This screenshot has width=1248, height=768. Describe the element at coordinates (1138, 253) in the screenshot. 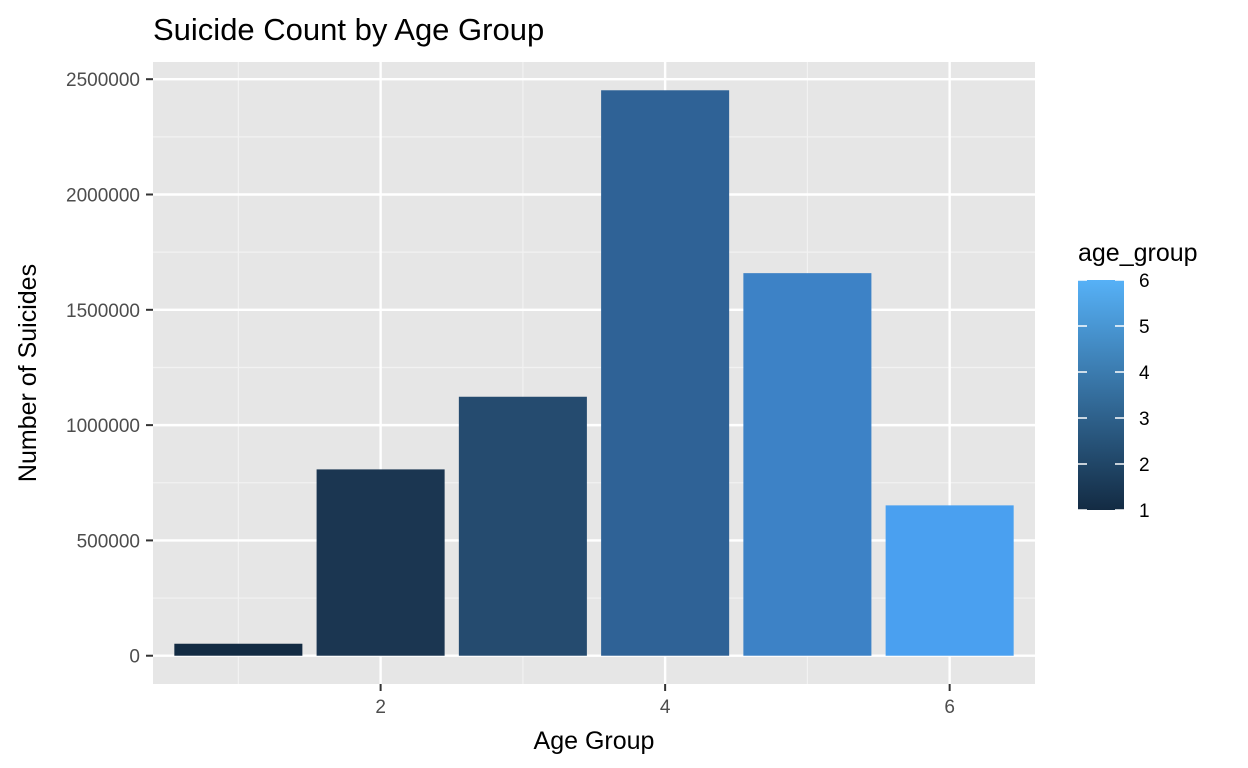

I see `legend-title: age_group` at that location.